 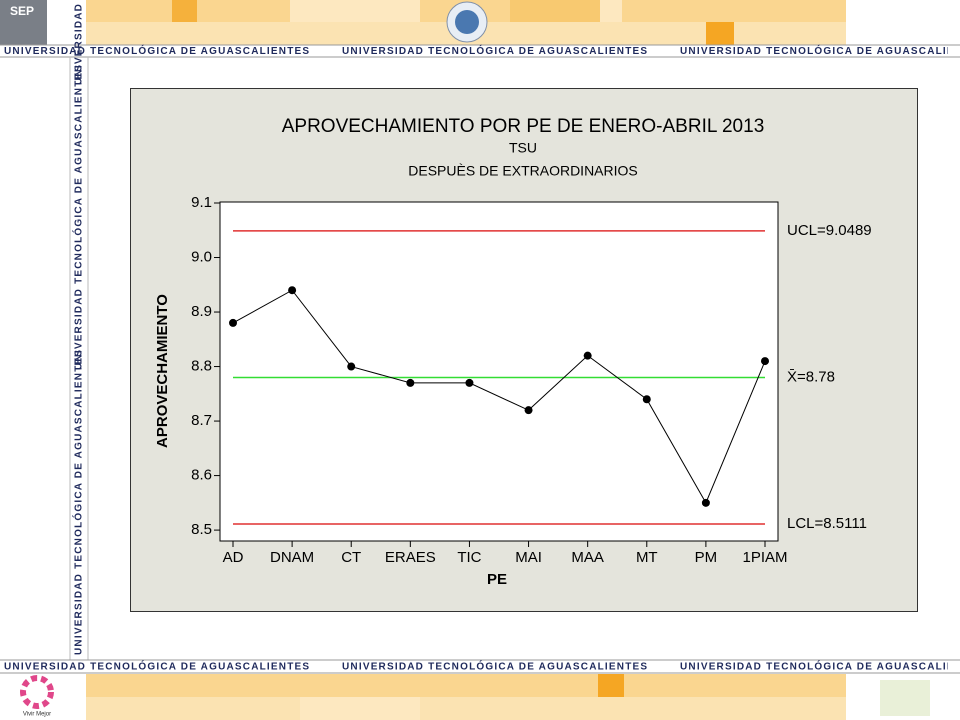 I want to click on y-tick-label: 9.1, so click(x=201, y=202).